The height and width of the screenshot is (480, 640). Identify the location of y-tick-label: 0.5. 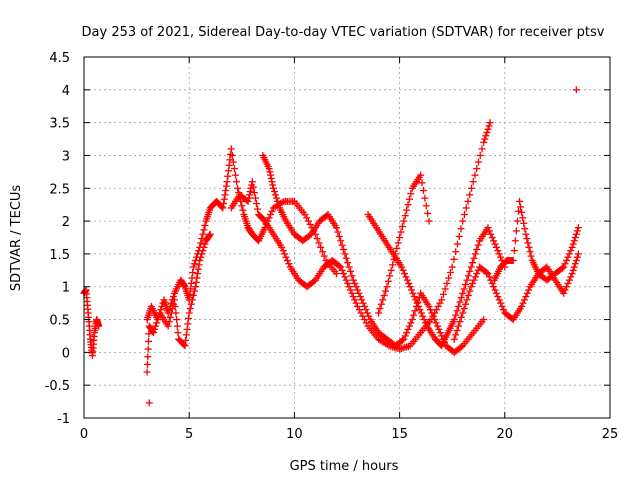
(59, 321).